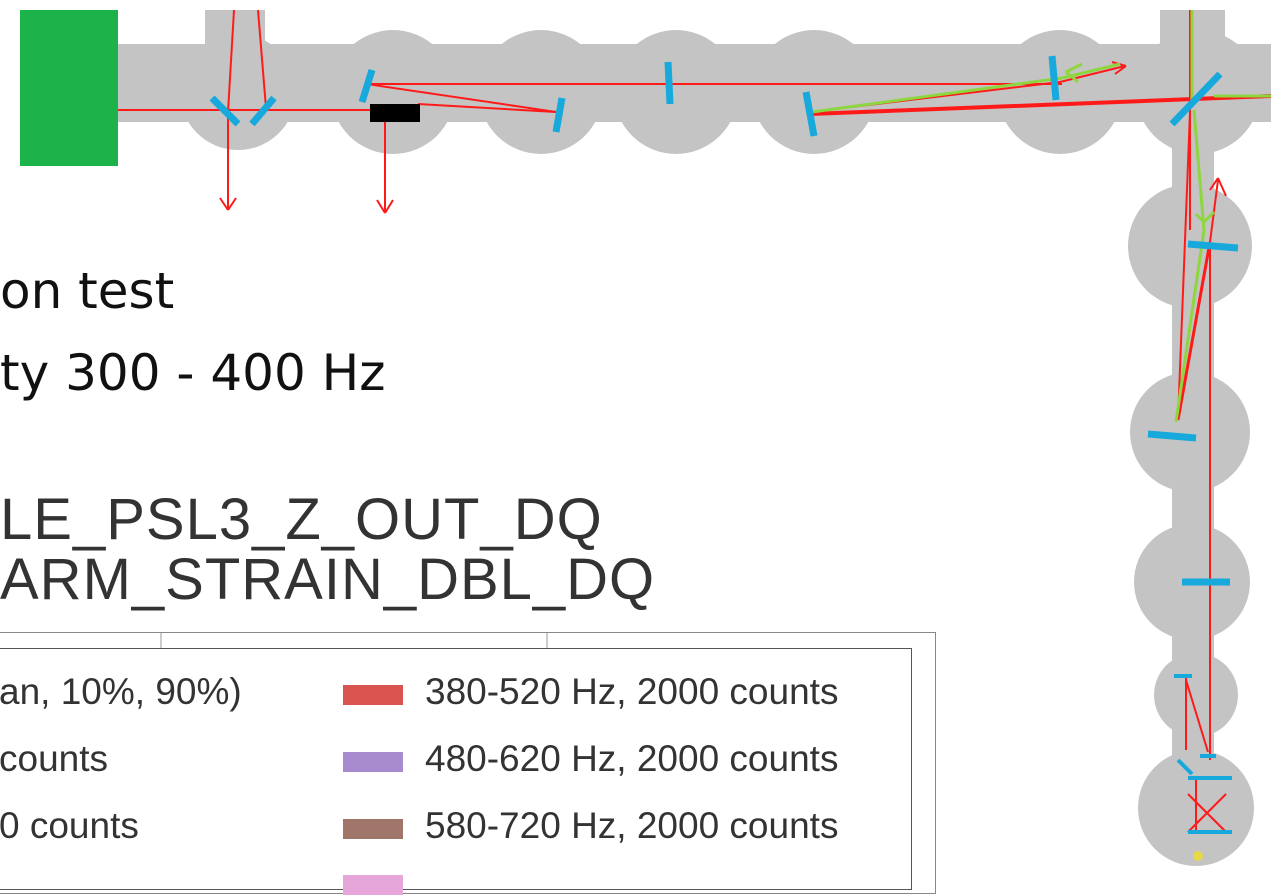  I want to click on source-block, so click(69, 88).